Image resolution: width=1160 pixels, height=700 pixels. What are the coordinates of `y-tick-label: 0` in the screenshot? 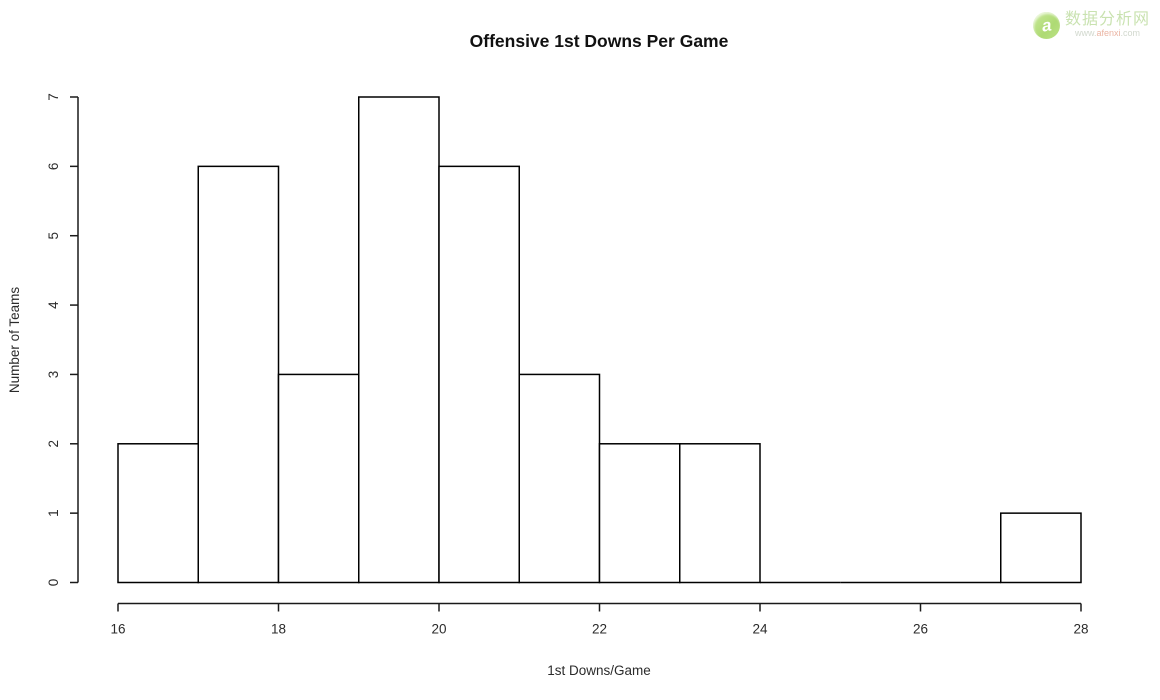 It's located at (53, 583).